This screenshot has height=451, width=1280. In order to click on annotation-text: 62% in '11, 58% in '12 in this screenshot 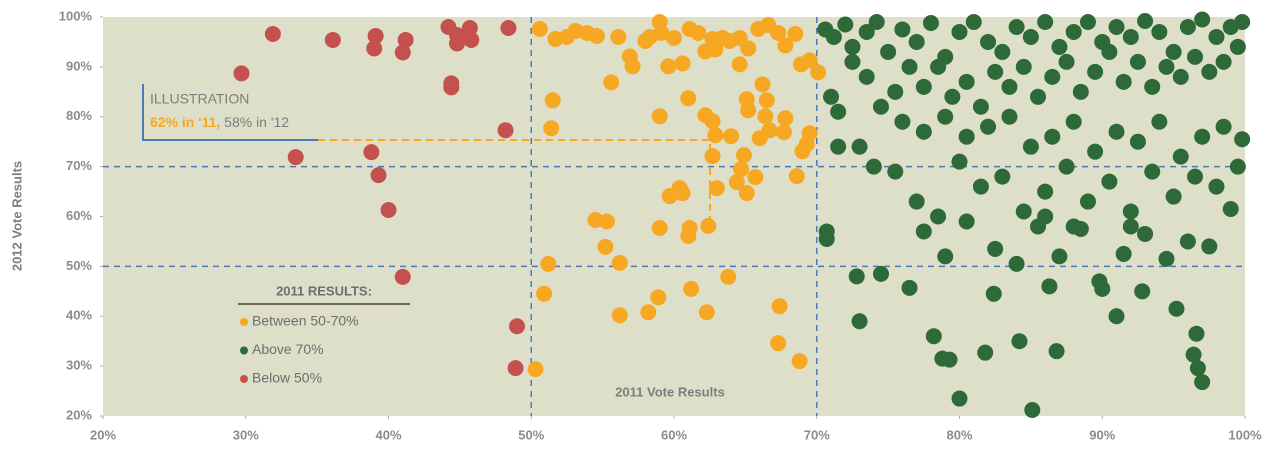, I will do `click(219, 122)`.